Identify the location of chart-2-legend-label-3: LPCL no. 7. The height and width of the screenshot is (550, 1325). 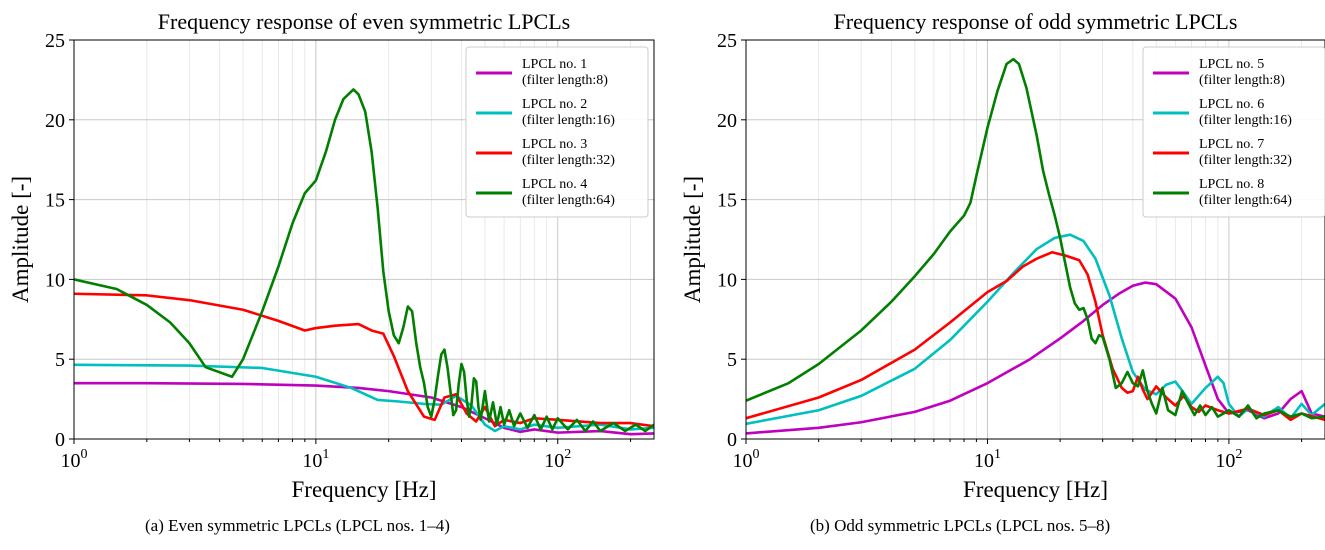
(1231, 144).